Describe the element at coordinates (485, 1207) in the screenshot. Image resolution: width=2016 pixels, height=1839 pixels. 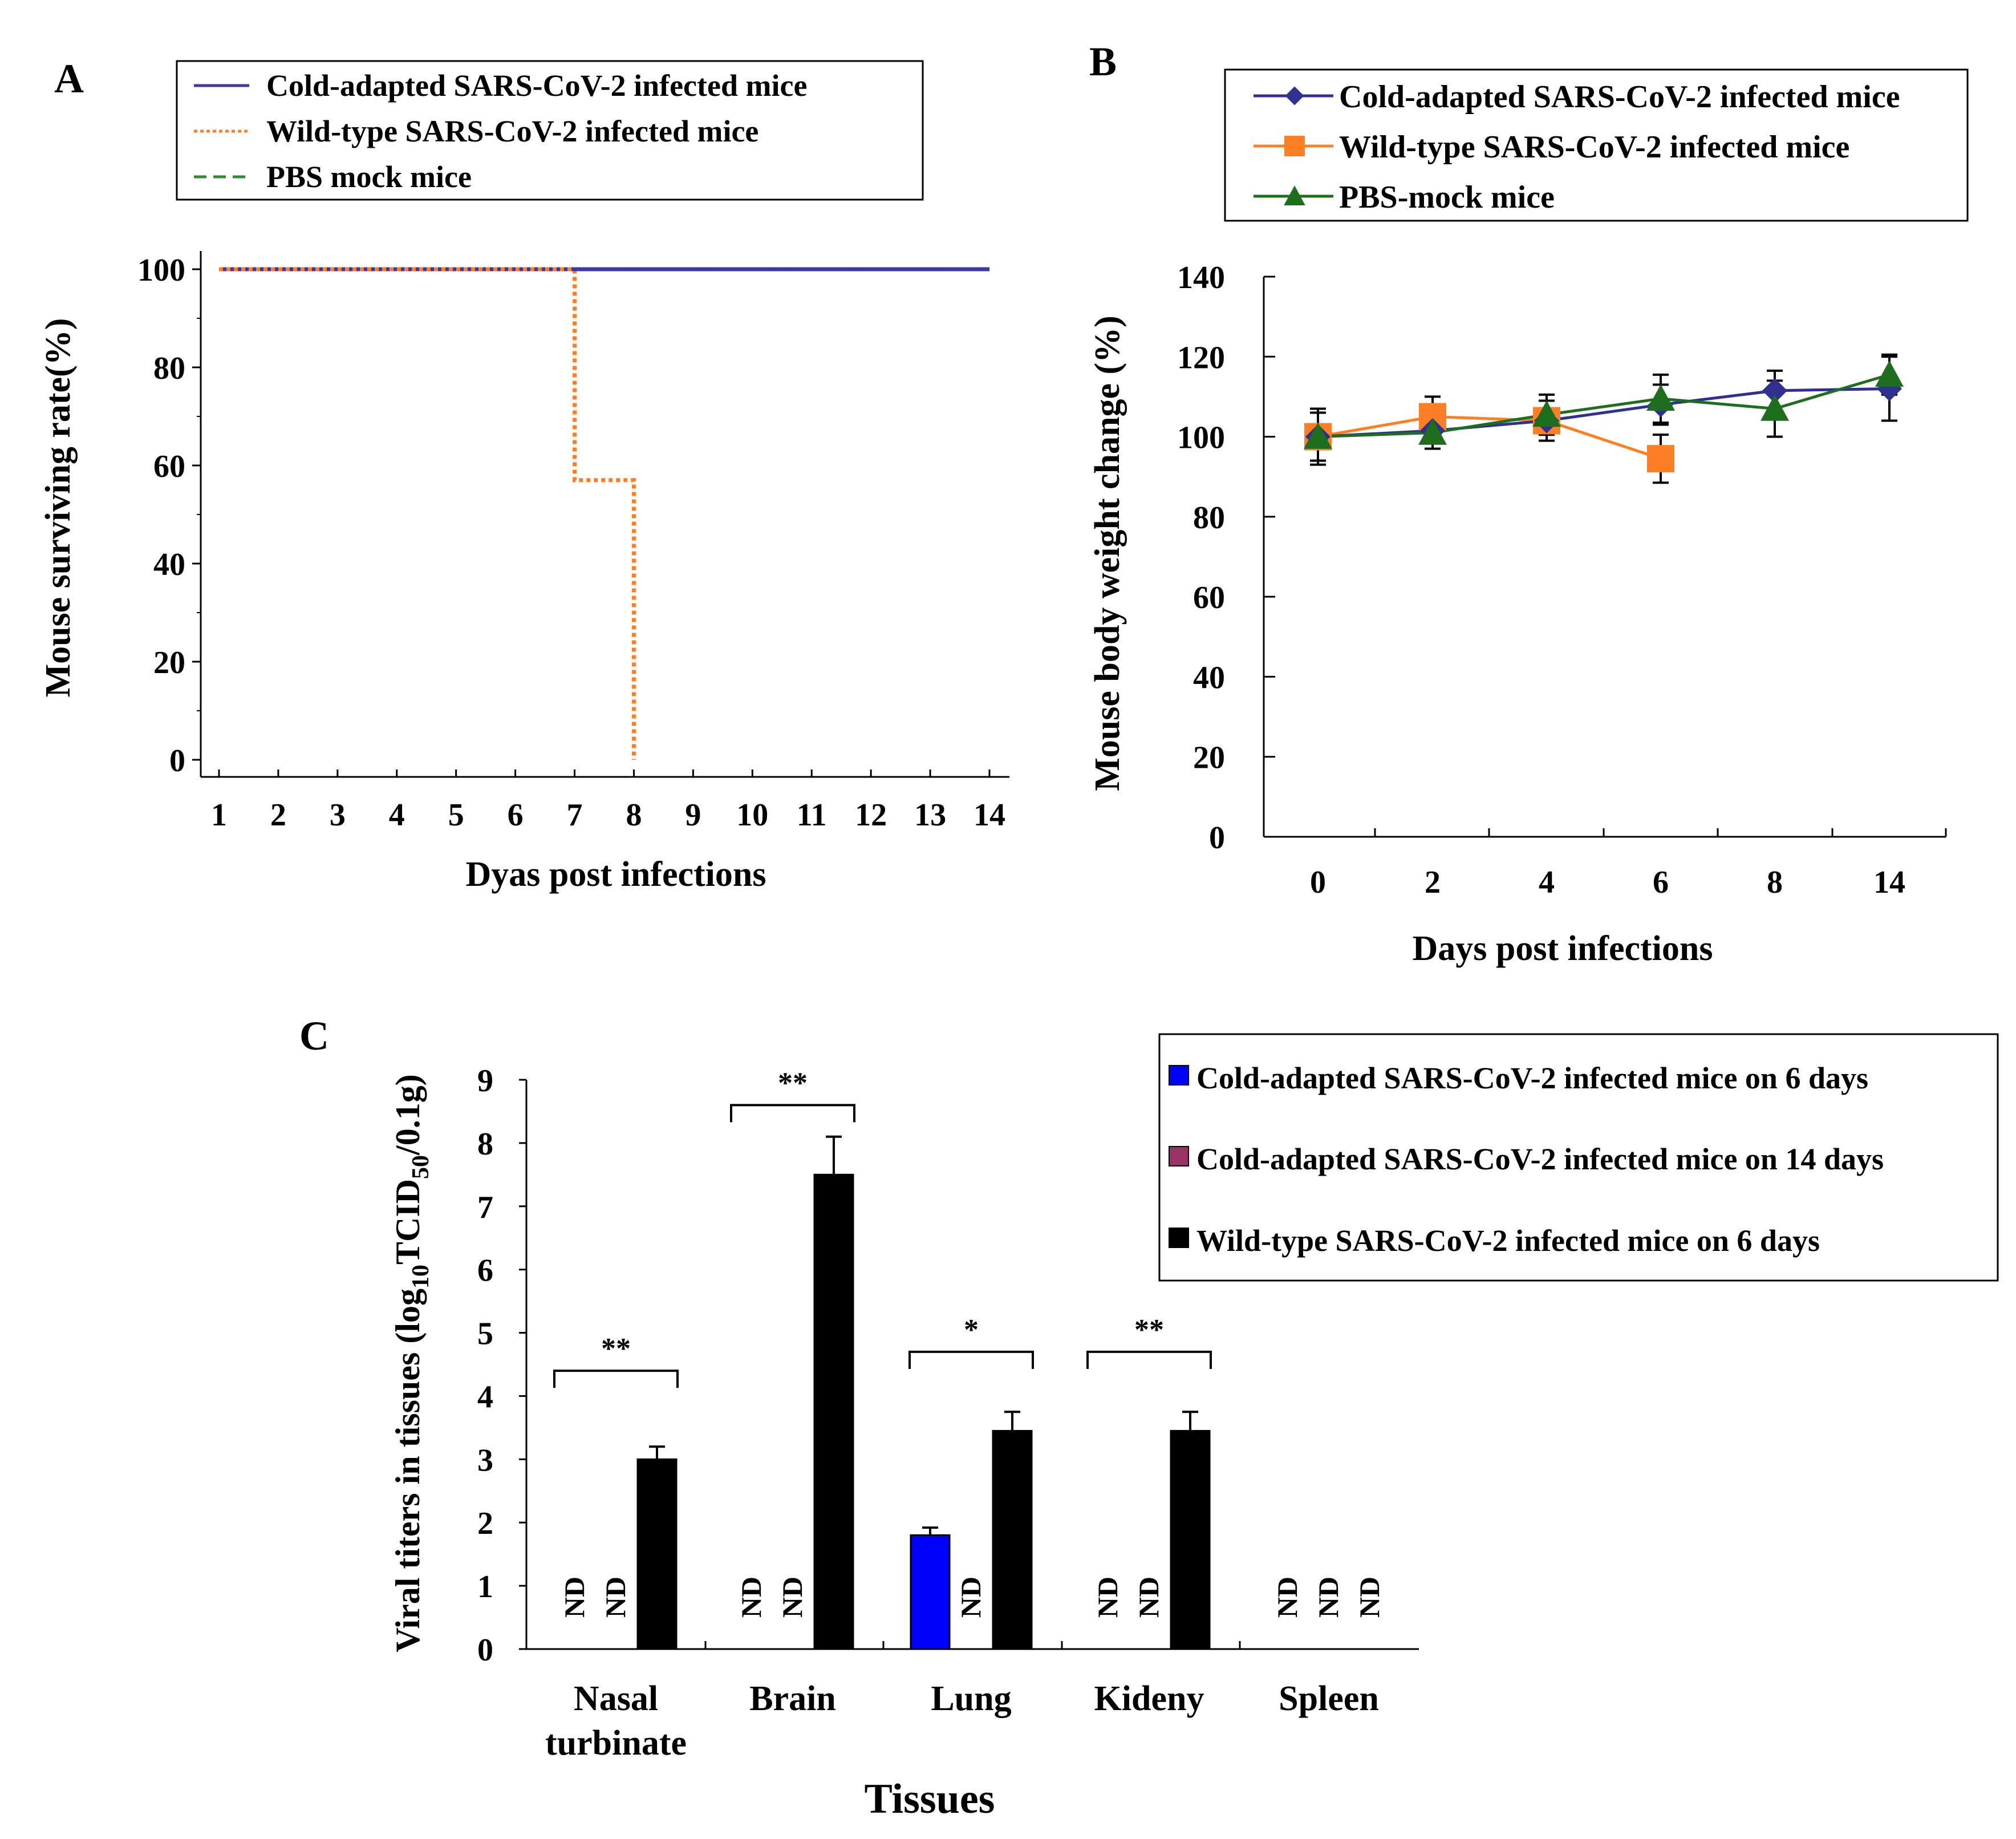
I see `y-tick-label: 7` at that location.